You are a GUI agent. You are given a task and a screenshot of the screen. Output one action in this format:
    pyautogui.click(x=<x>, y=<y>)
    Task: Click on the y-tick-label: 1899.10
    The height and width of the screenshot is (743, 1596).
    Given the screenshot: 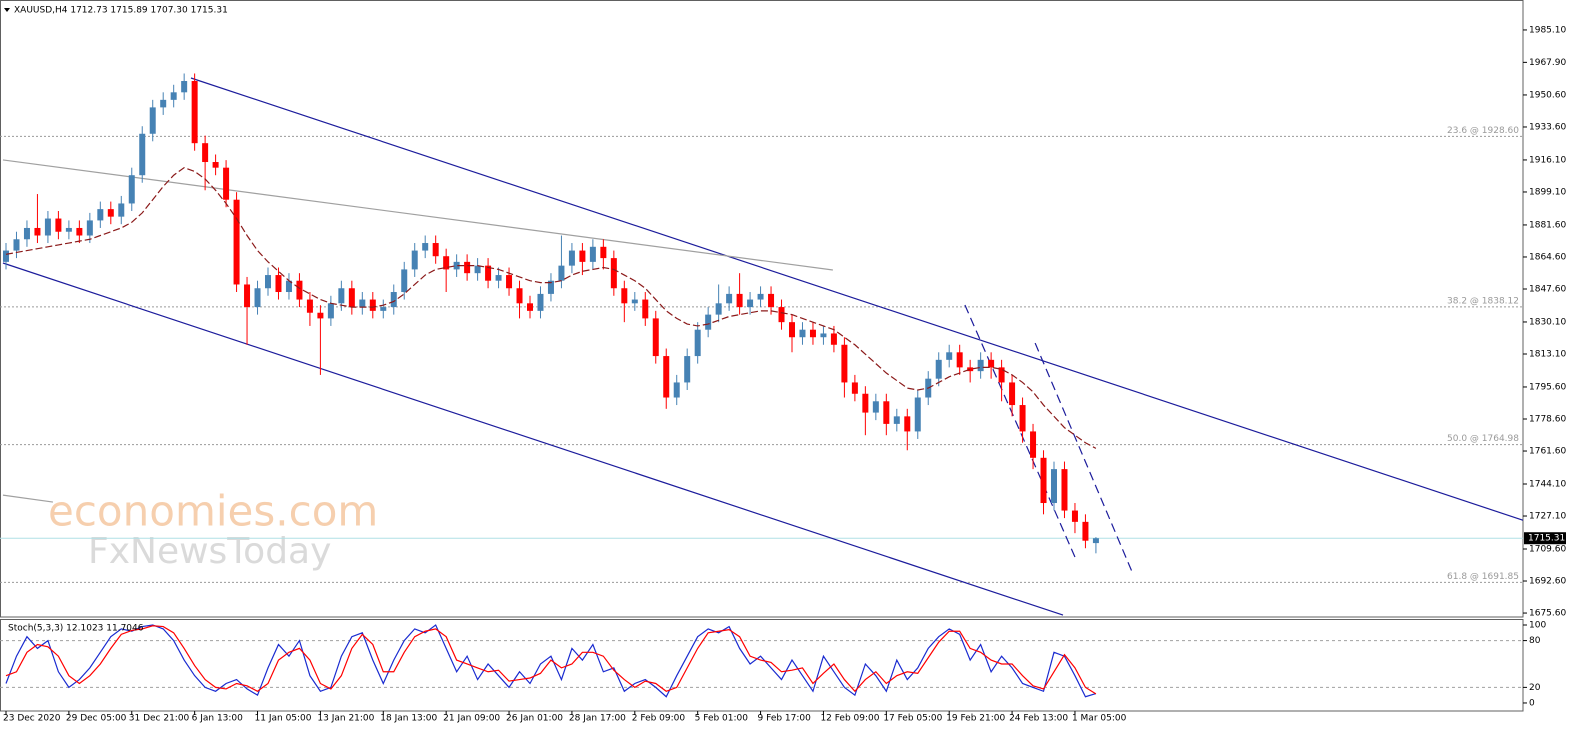 What is the action you would take?
    pyautogui.click(x=1547, y=192)
    